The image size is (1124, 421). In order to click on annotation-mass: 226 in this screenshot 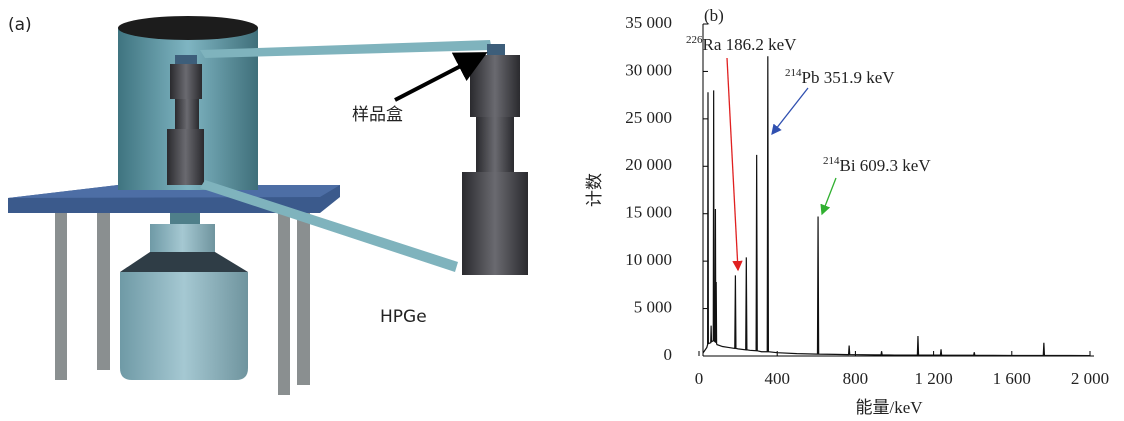, I will do `click(694, 40)`.